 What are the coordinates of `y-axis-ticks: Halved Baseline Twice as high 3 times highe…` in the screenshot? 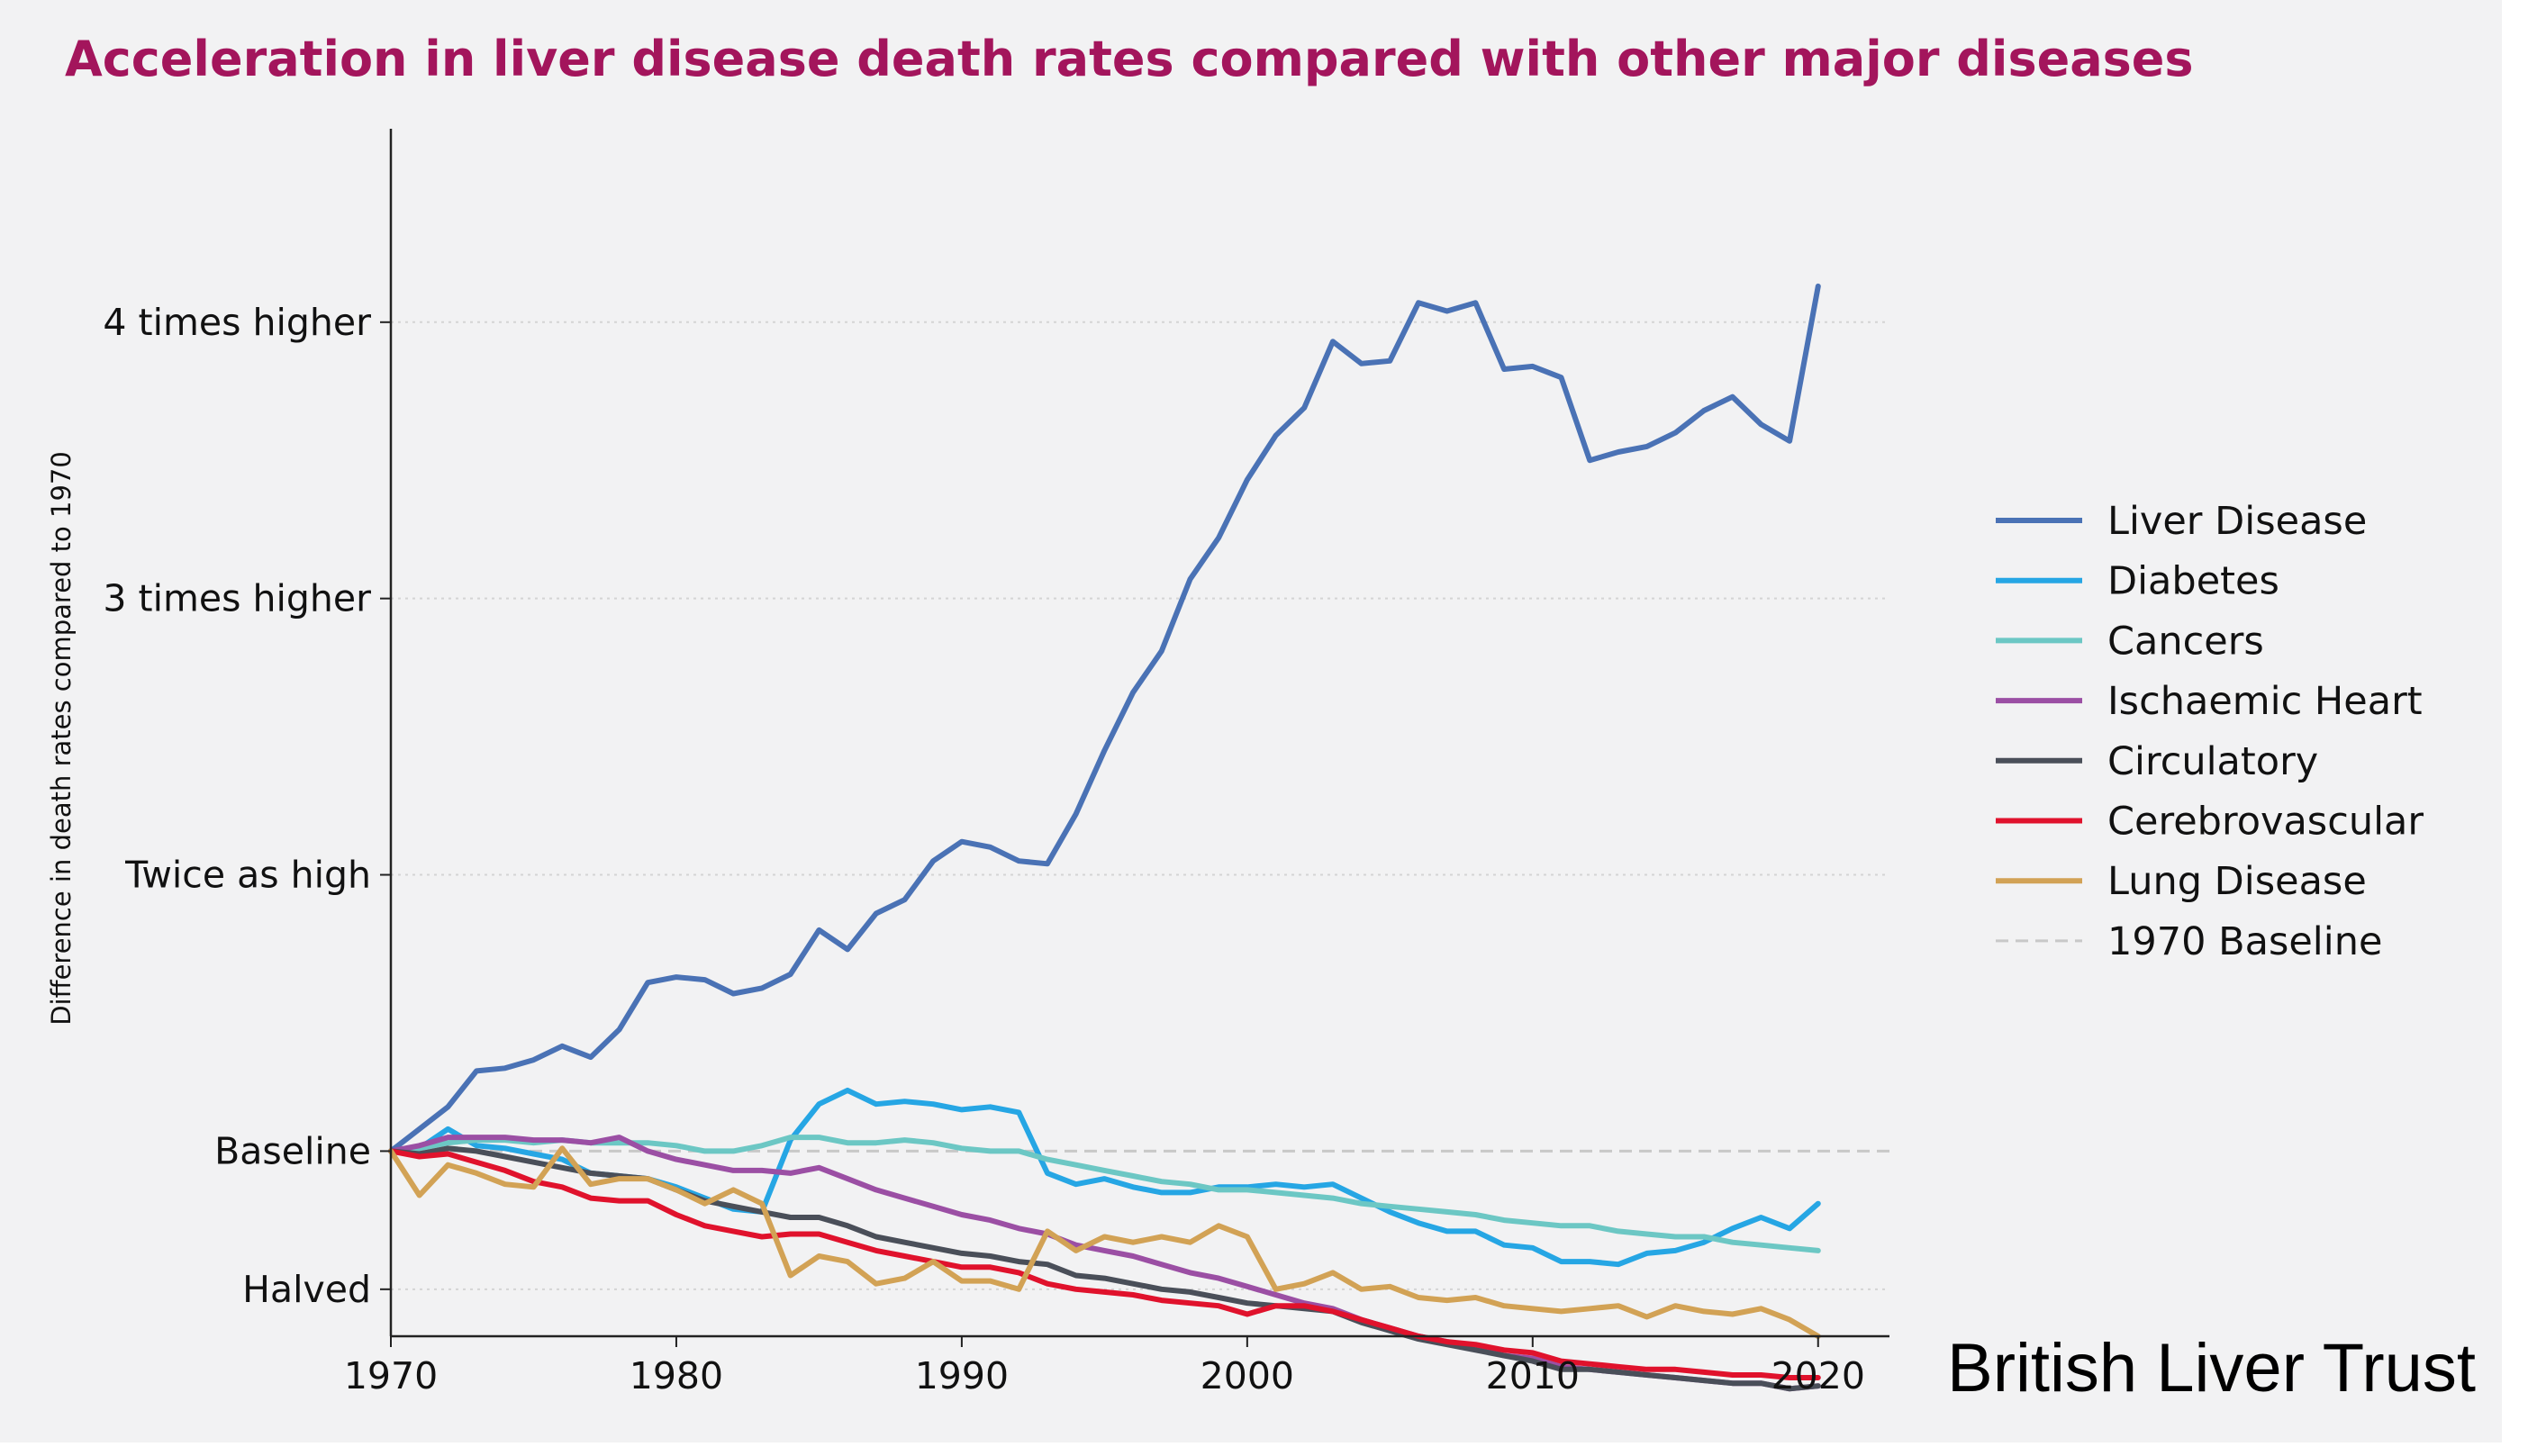 It's located at (247, 806).